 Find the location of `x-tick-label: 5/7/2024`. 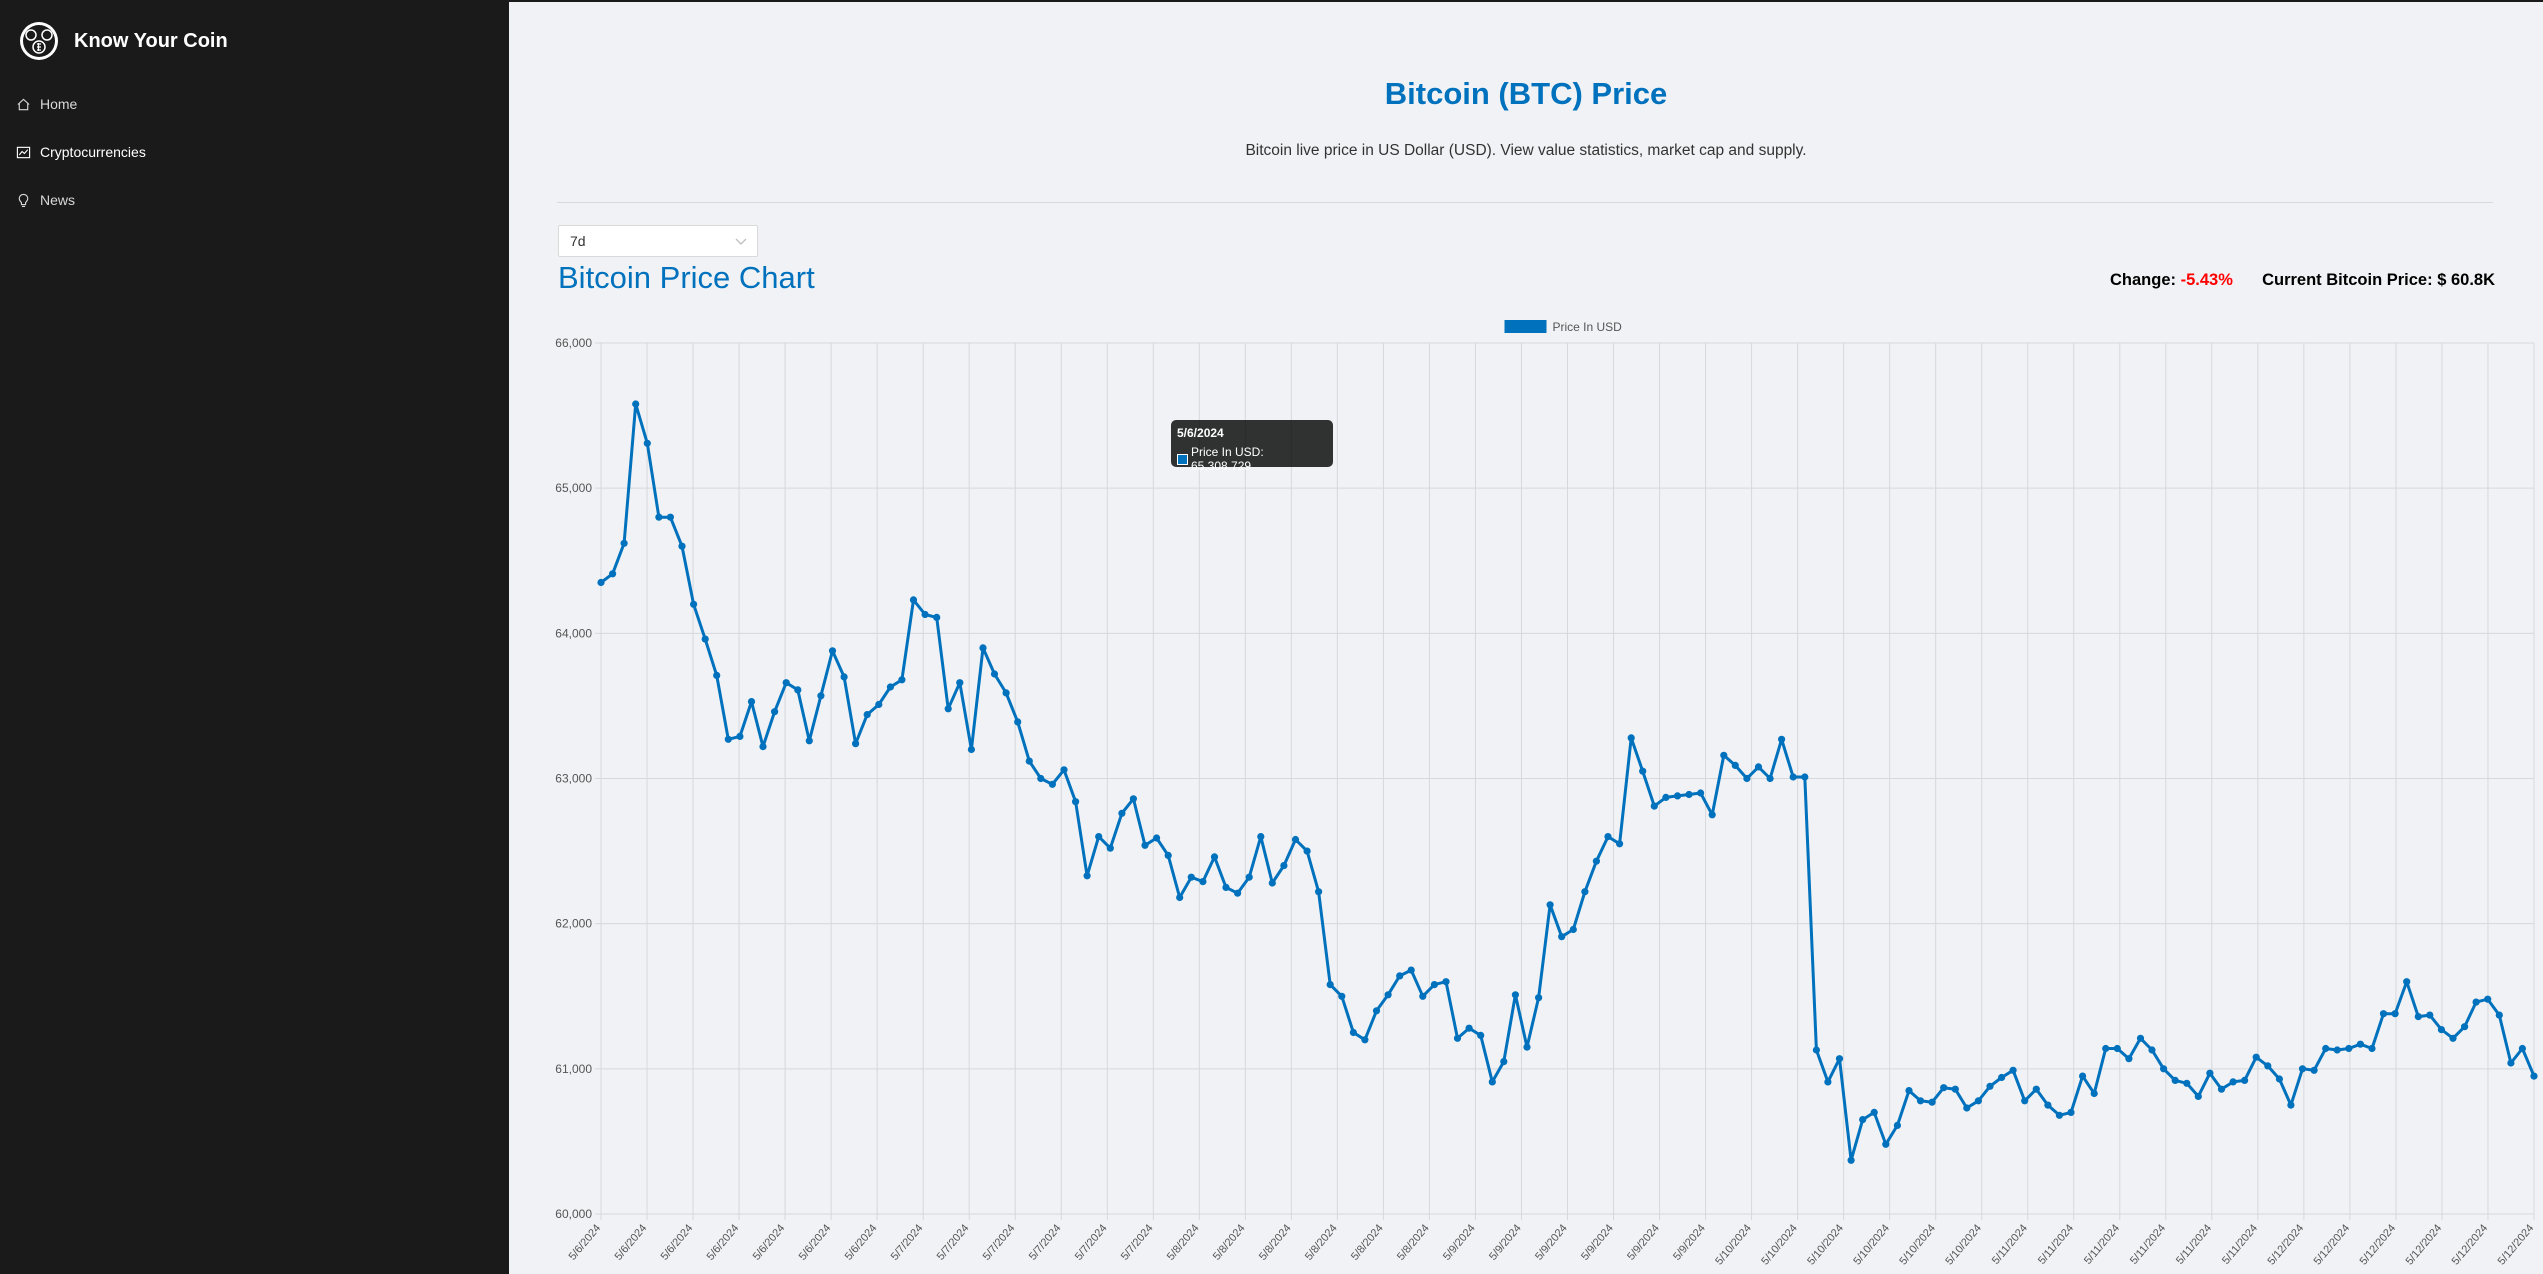

x-tick-label: 5/7/2024 is located at coordinates (1045, 1242).